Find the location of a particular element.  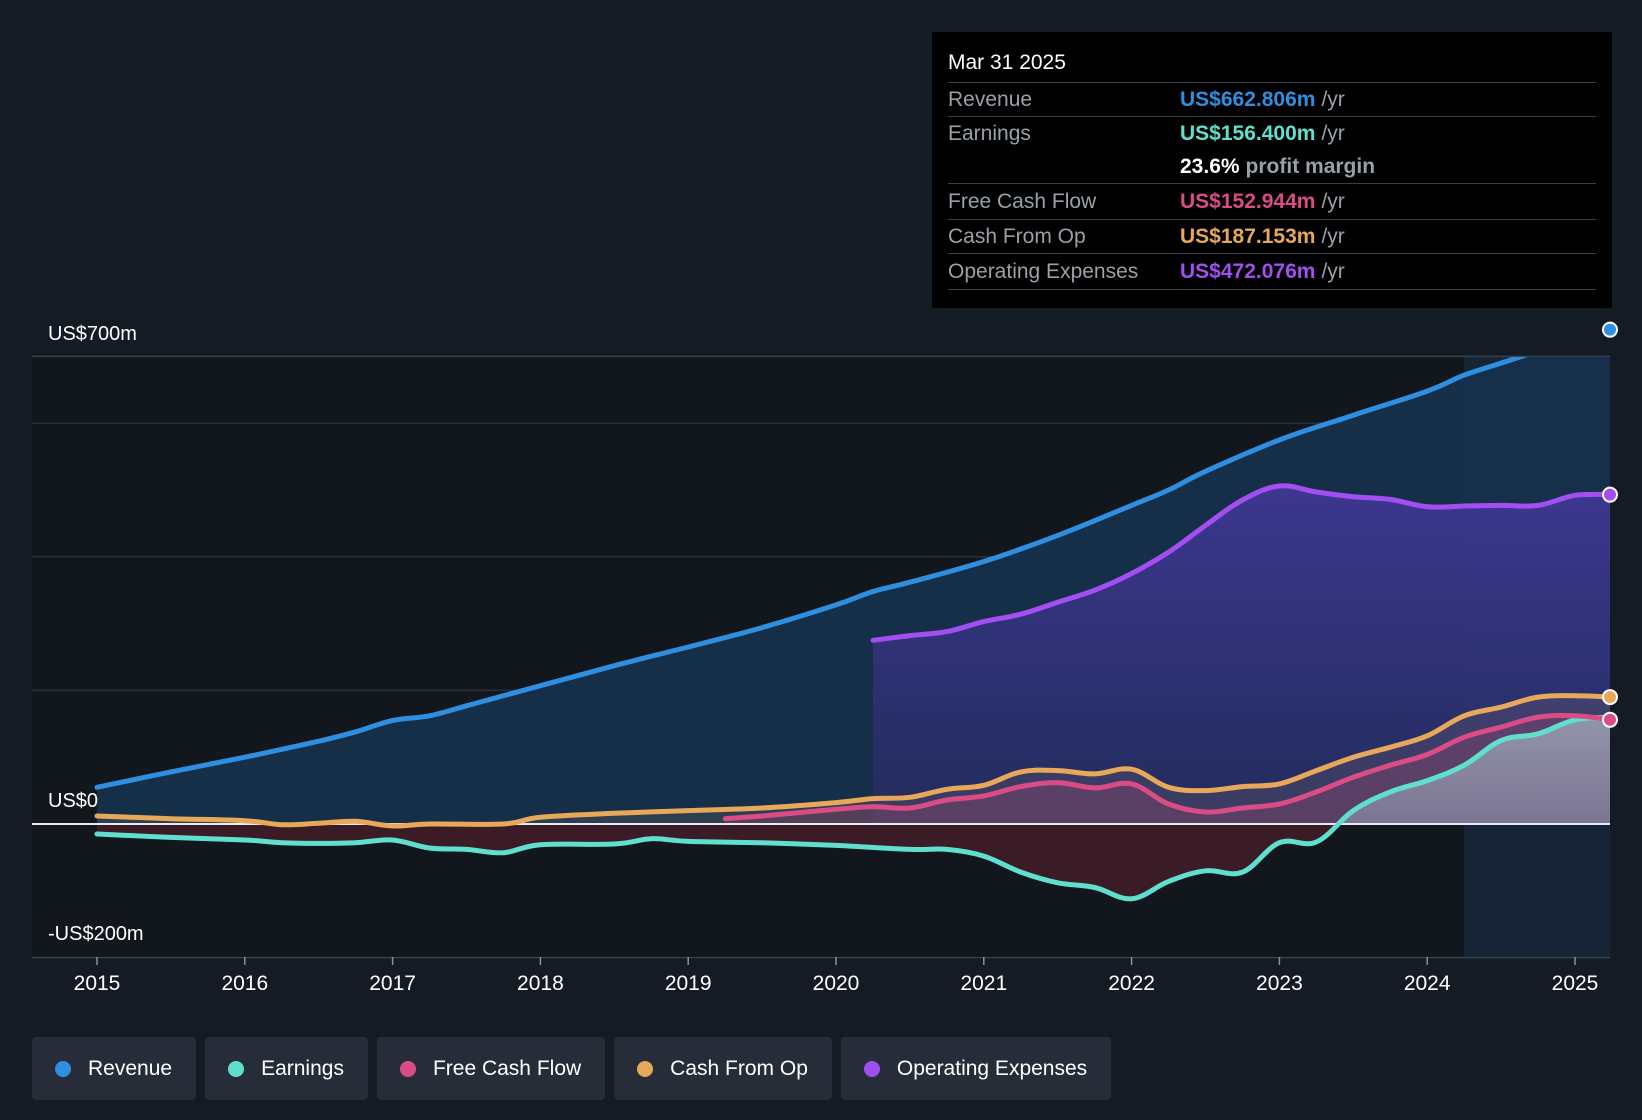

tooltip-row-earnings: Earnings US$156.400m /yr is located at coordinates (1272, 133).